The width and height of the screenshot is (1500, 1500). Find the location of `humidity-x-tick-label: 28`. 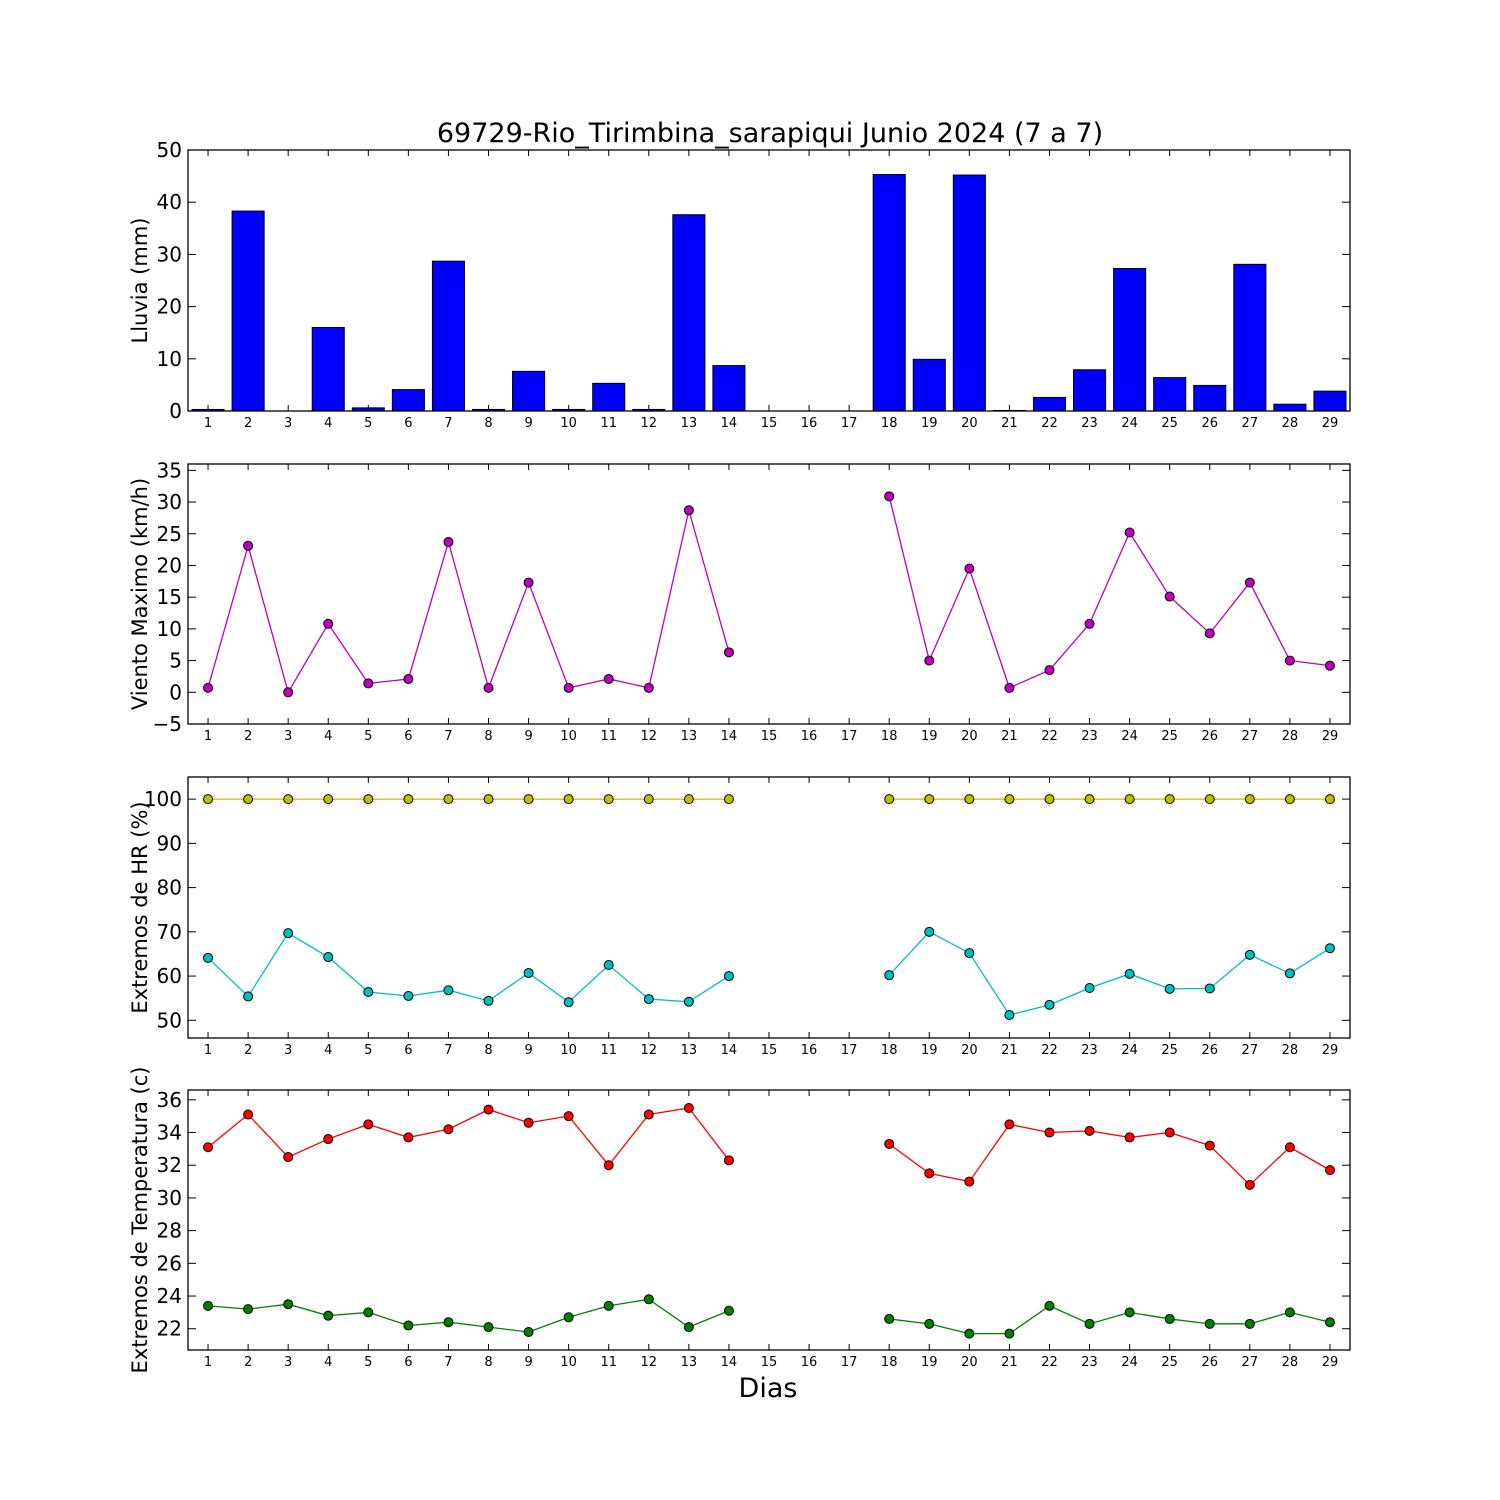

humidity-x-tick-label: 28 is located at coordinates (1290, 1050).